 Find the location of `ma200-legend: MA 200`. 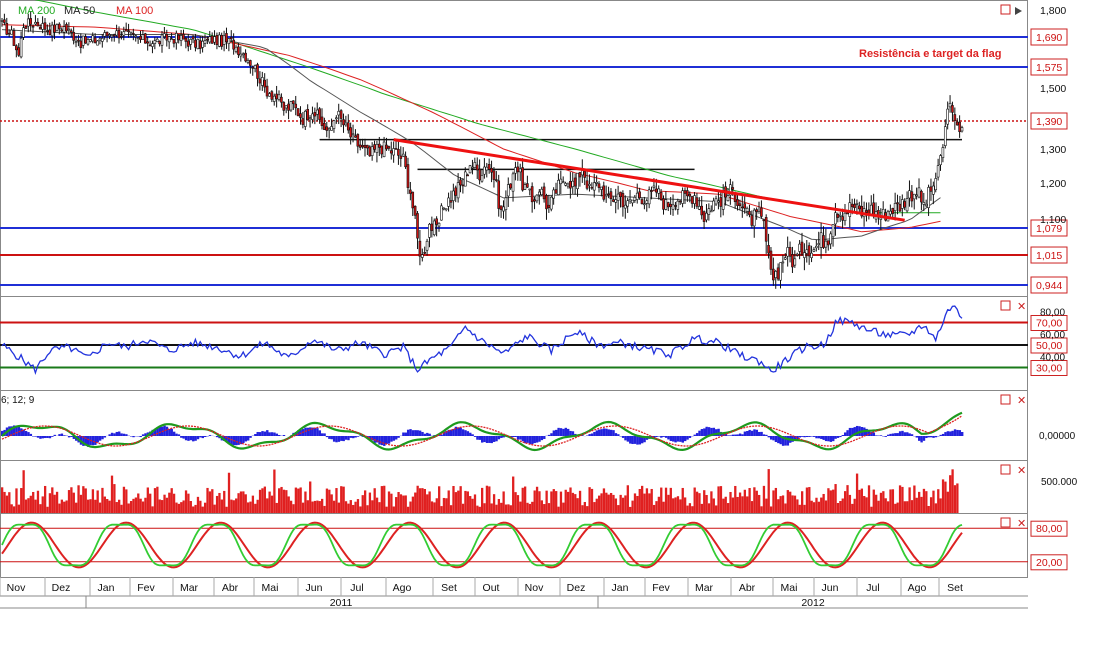

ma200-legend: MA 200 is located at coordinates (36, 11).